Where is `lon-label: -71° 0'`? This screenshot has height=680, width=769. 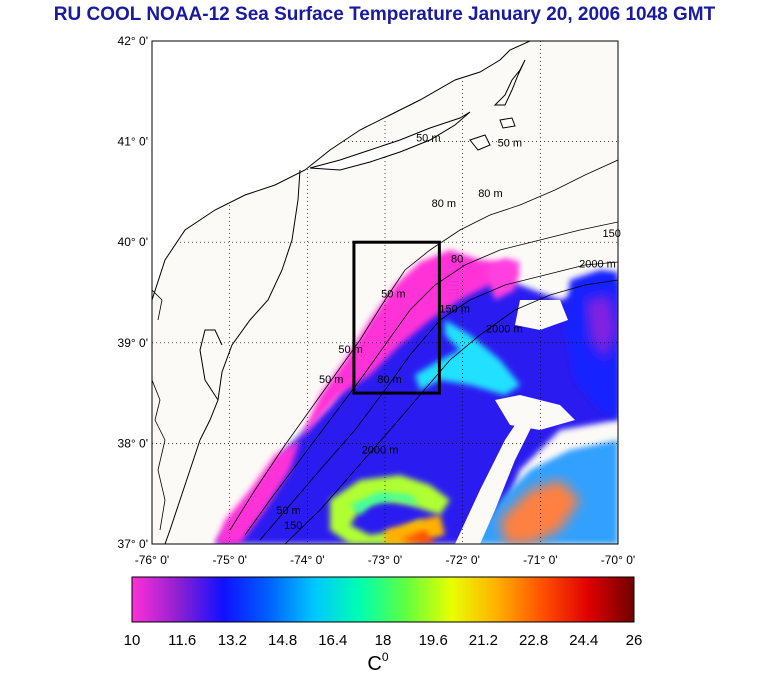
lon-label: -71° 0' is located at coordinates (540, 560).